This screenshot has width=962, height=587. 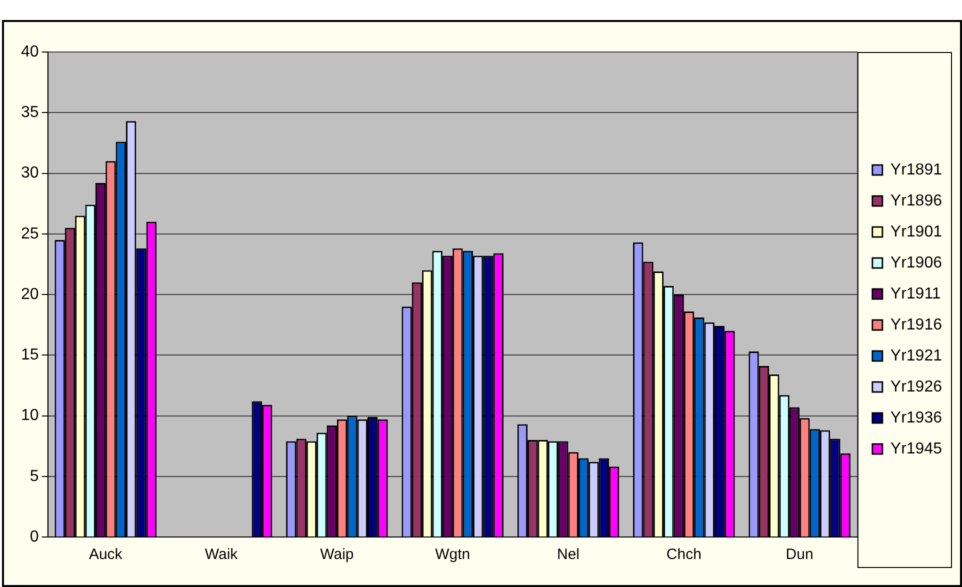 What do you see at coordinates (30, 233) in the screenshot?
I see `y-tick-label: 25` at bounding box center [30, 233].